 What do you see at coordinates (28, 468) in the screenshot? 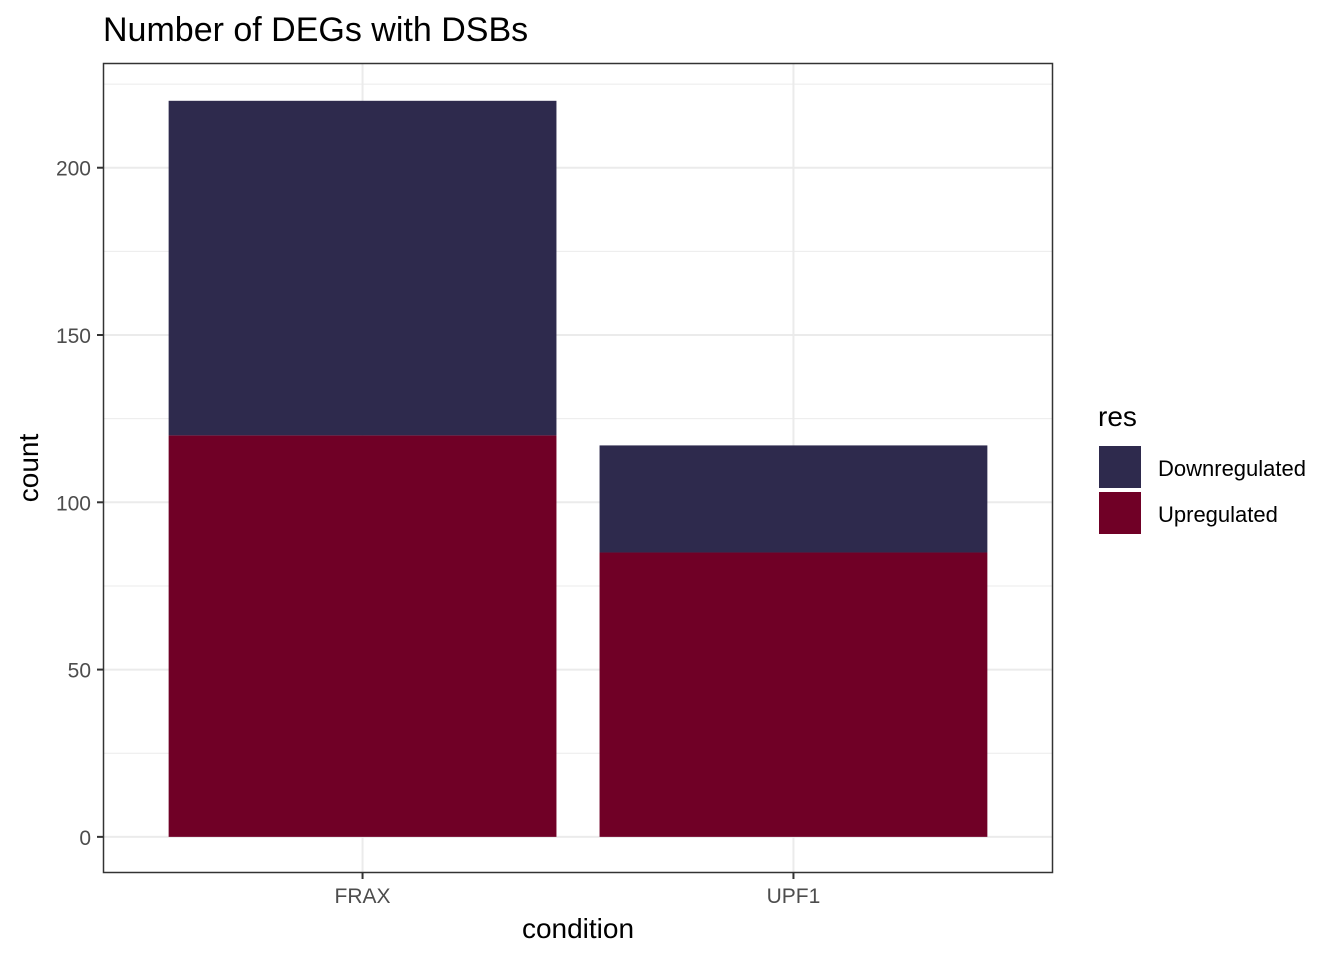
I see `y-axis-title: count` at bounding box center [28, 468].